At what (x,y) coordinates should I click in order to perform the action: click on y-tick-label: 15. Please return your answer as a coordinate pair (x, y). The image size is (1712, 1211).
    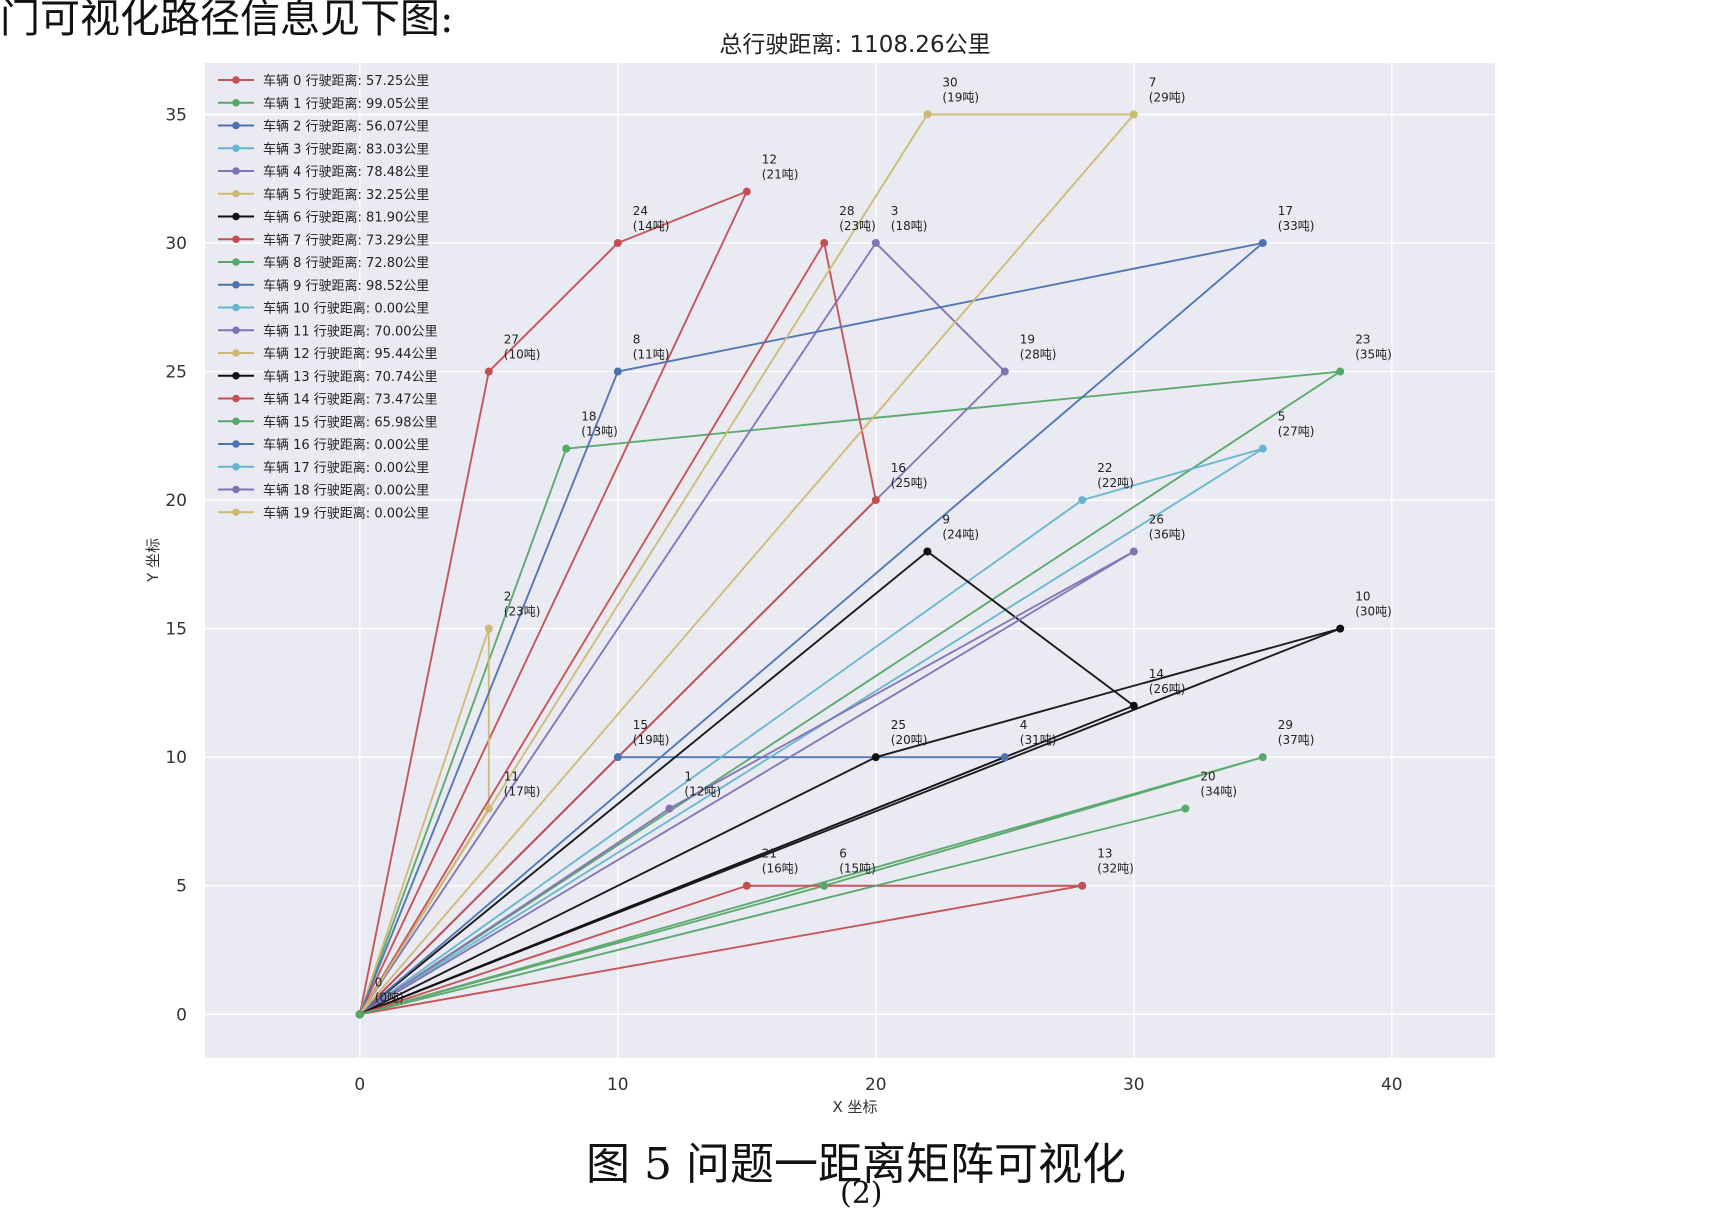
    Looking at the image, I should click on (176, 630).